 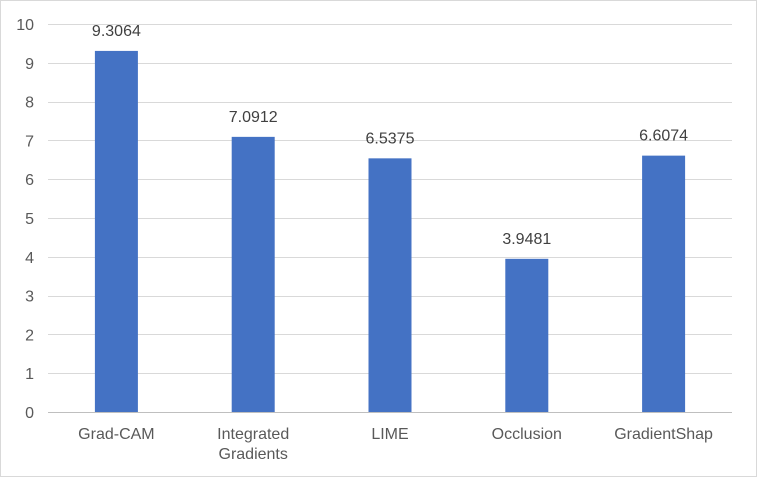 What do you see at coordinates (526, 239) in the screenshot?
I see `data-label: 3.9481` at bounding box center [526, 239].